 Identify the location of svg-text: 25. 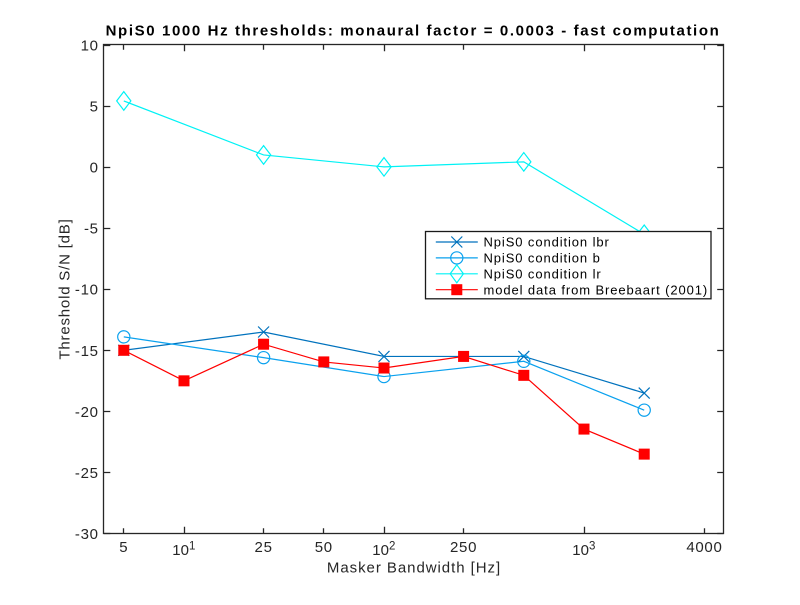
(264, 547).